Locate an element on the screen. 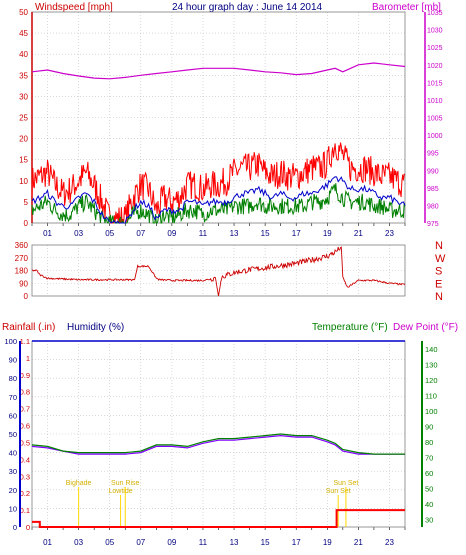  temperature-tick-label: 90 is located at coordinates (429, 426).